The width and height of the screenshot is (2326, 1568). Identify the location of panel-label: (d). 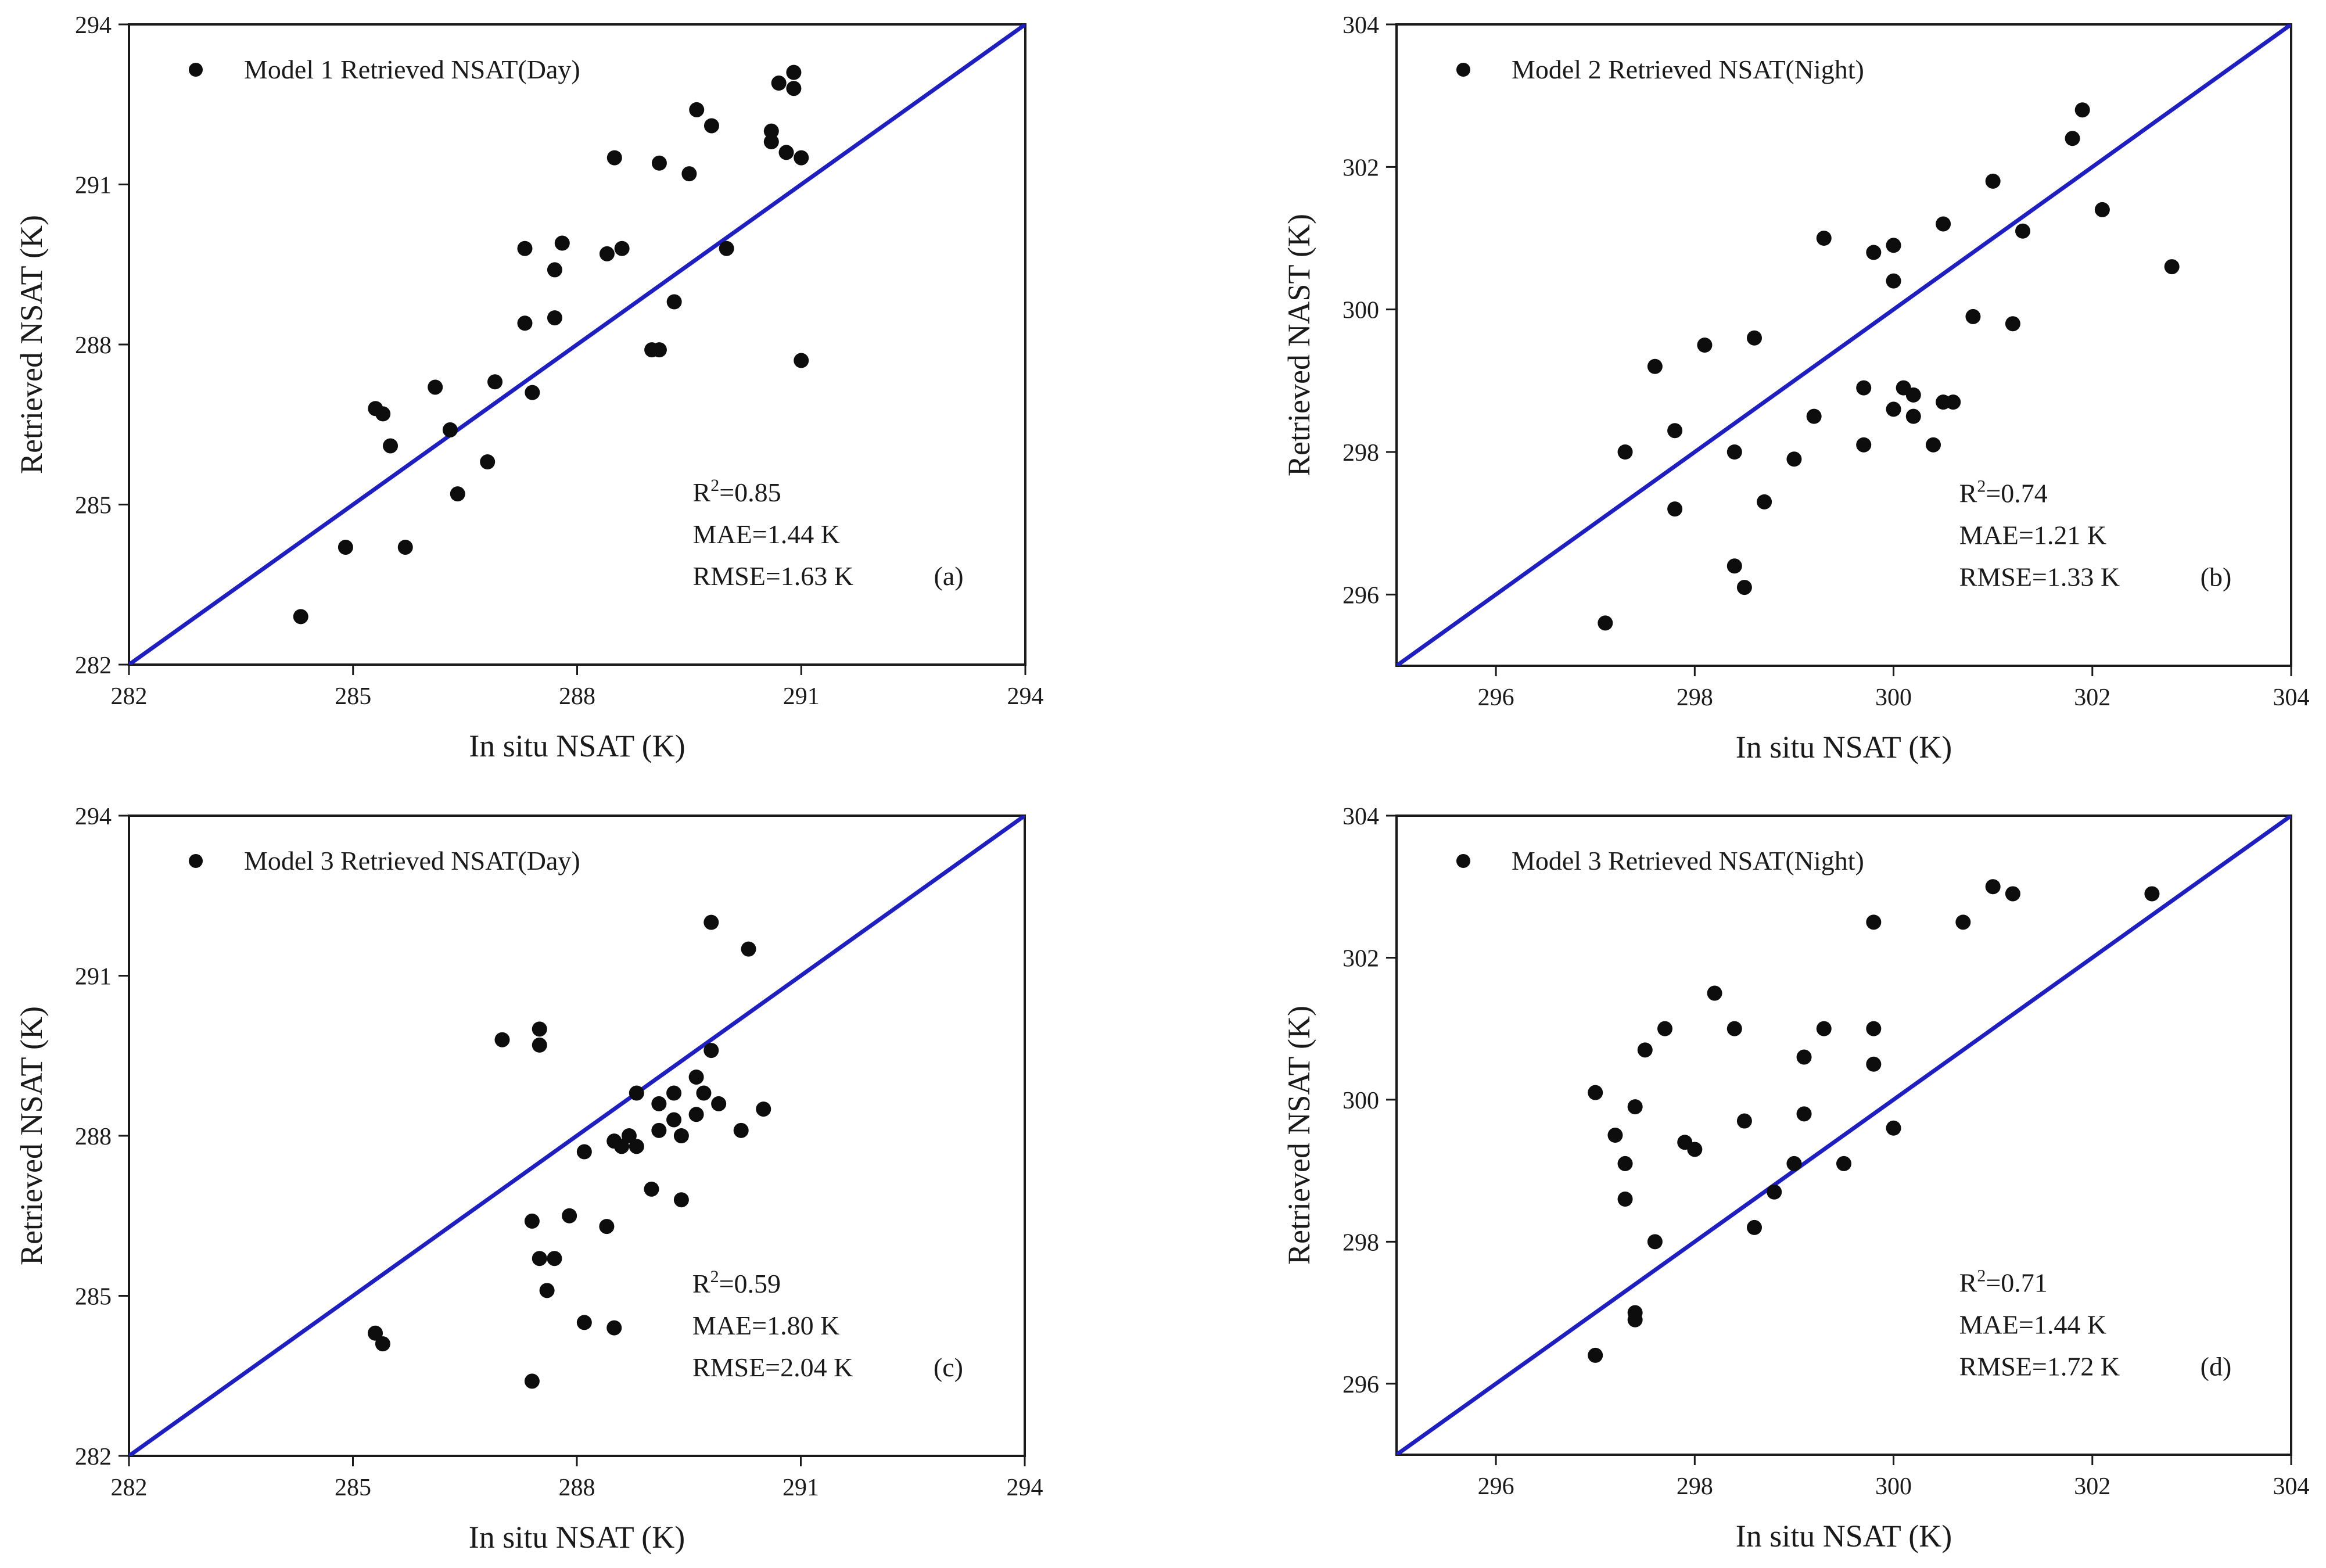
(2217, 1367).